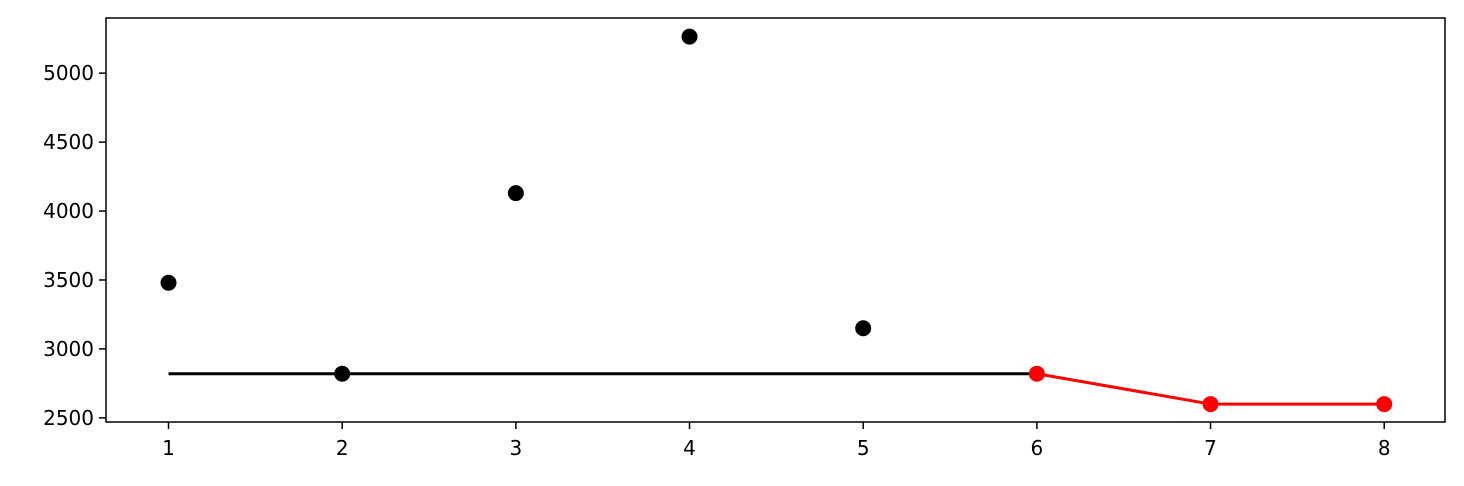 The image size is (1464, 486). Describe the element at coordinates (515, 448) in the screenshot. I see `x-tick-label: 3` at that location.